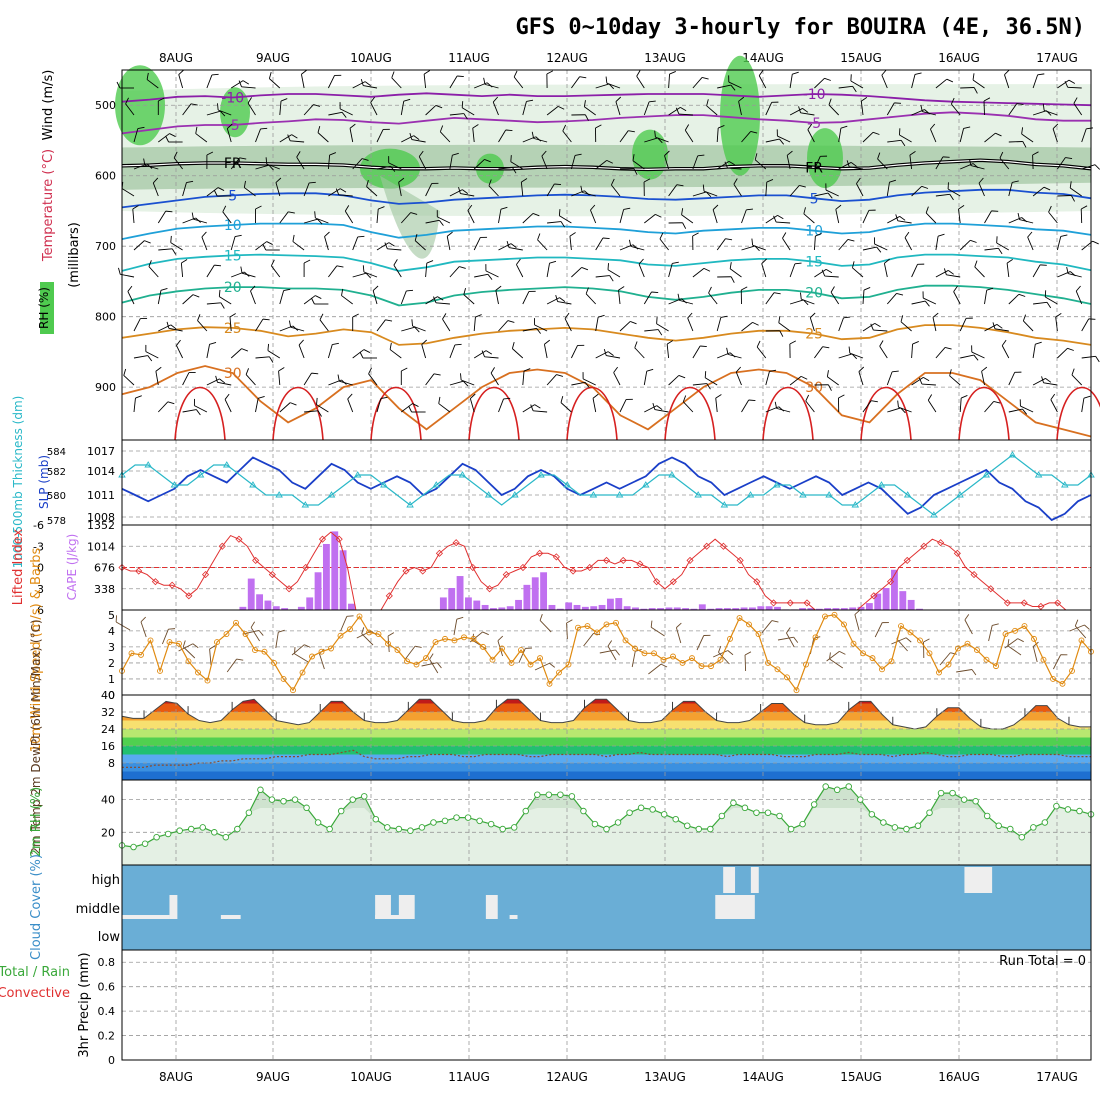  Describe the element at coordinates (515, 494) in the screenshot. I see `thickness-marker` at that location.